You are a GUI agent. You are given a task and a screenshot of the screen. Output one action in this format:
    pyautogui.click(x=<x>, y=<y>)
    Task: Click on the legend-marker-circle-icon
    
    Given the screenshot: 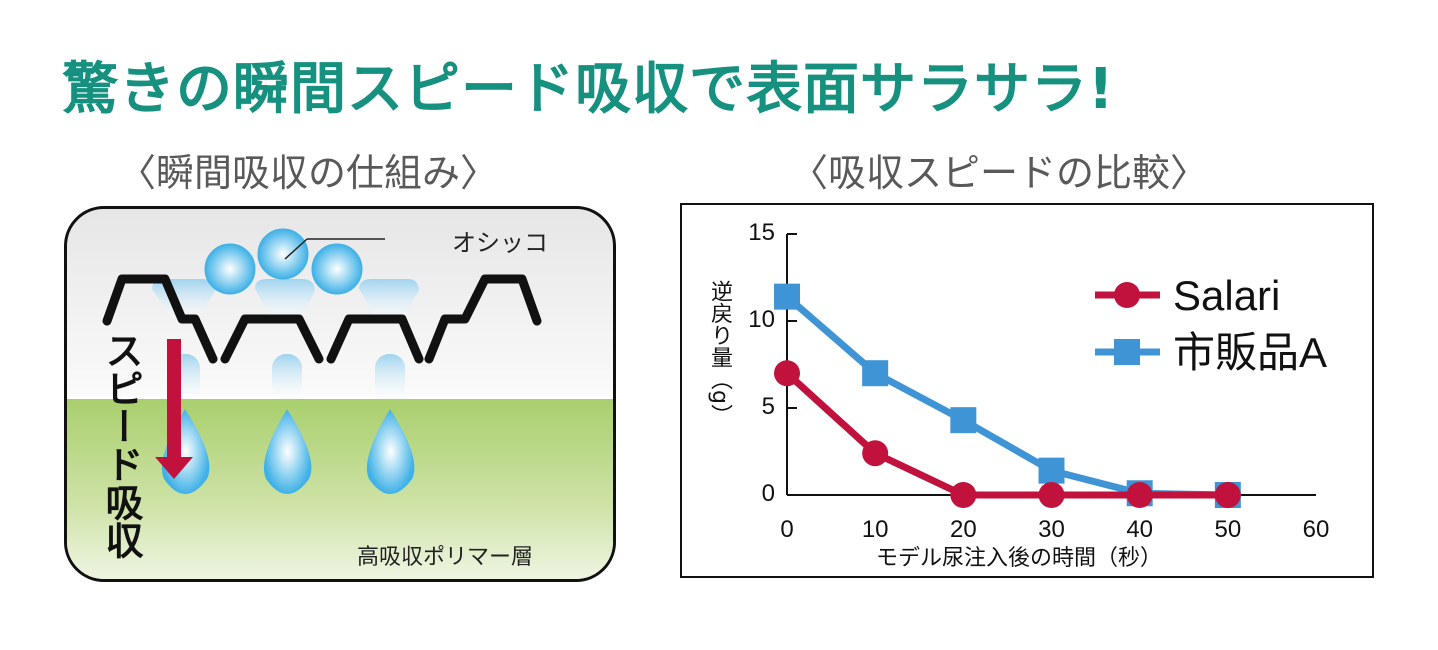 What is the action you would take?
    pyautogui.click(x=1127, y=295)
    